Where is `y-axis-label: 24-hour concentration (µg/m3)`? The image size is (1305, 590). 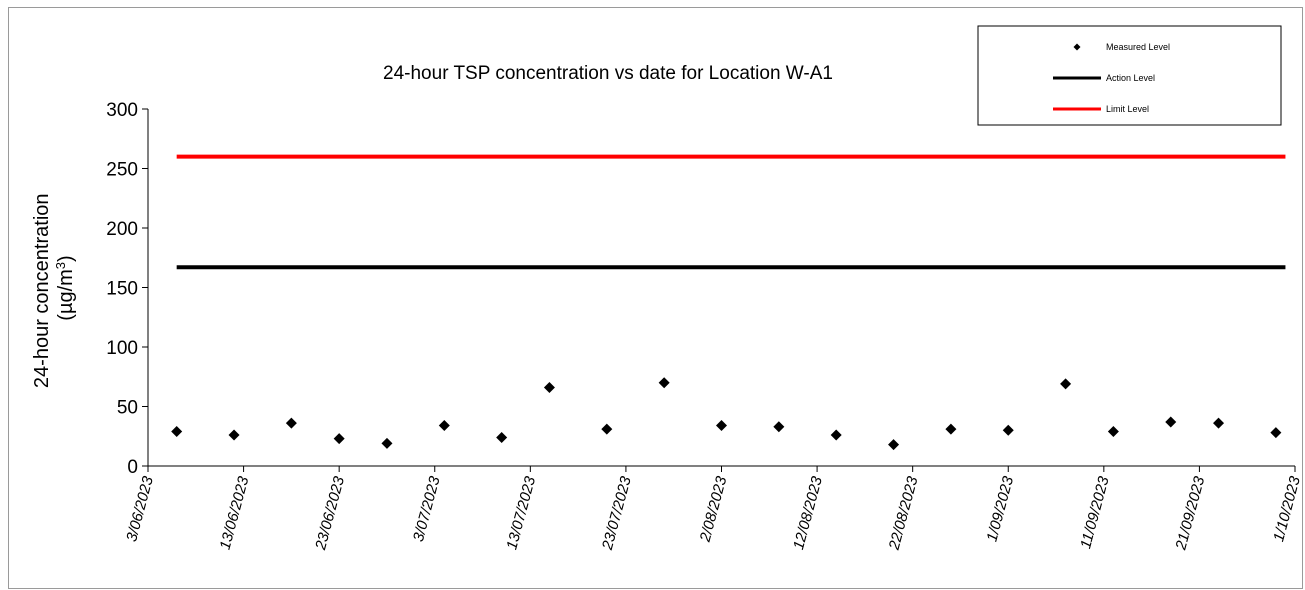
y-axis-label: 24-hour concentration (µg/m3) is located at coordinates (54, 288).